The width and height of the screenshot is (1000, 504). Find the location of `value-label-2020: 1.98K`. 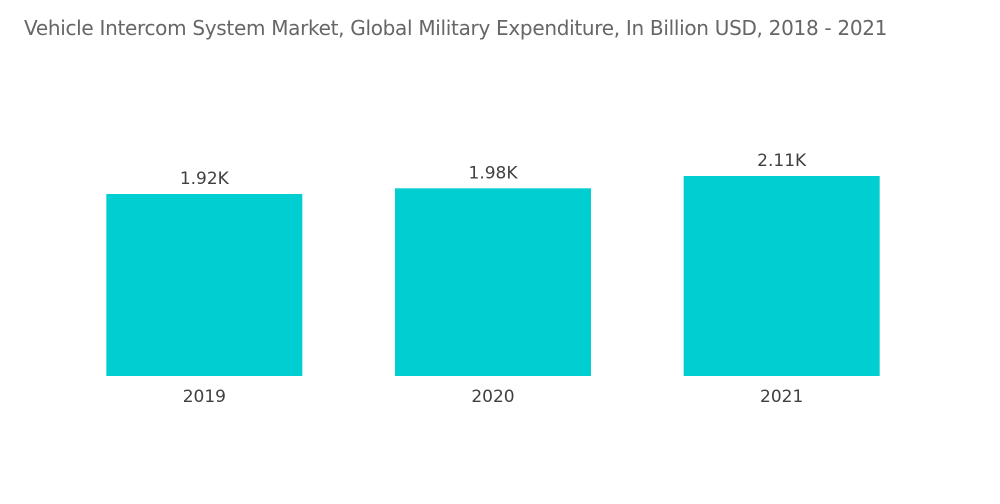

value-label-2020: 1.98K is located at coordinates (494, 173).